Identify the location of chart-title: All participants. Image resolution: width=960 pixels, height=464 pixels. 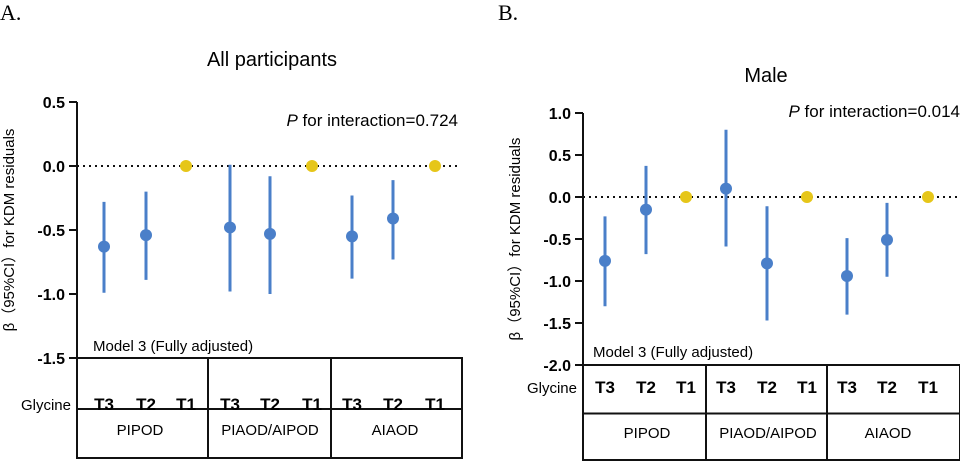
(272, 60).